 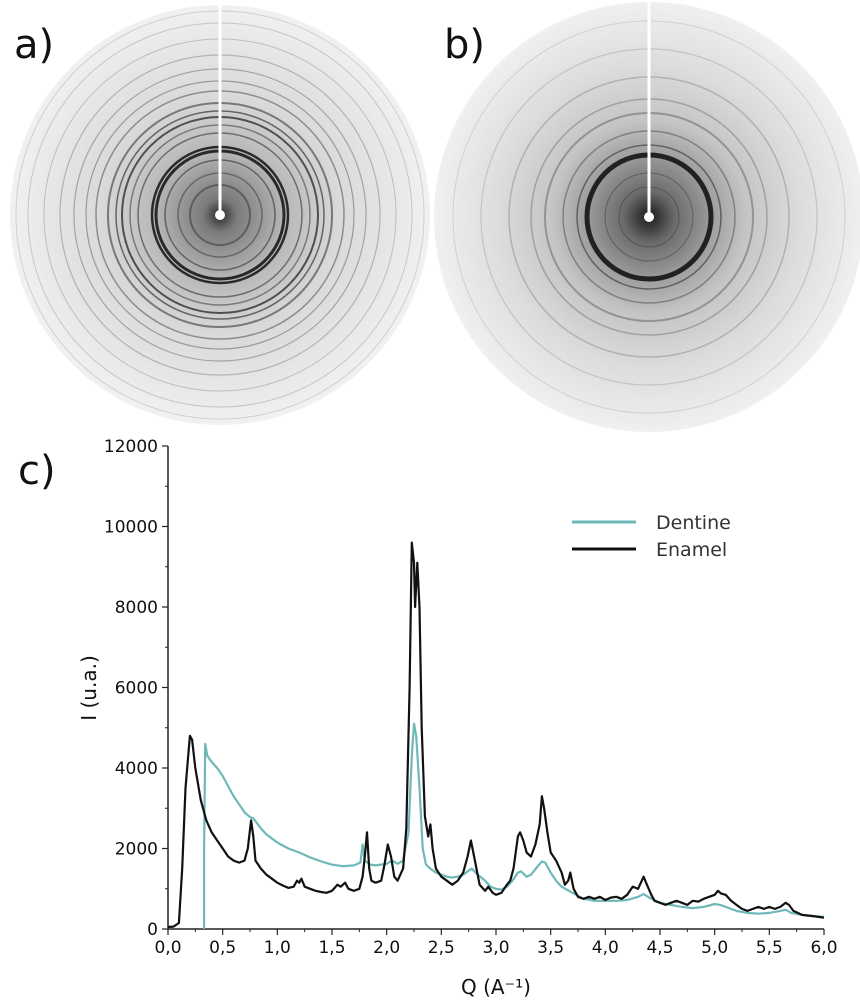 What do you see at coordinates (691, 550) in the screenshot?
I see `legend-label-enamel: Enamel` at bounding box center [691, 550].